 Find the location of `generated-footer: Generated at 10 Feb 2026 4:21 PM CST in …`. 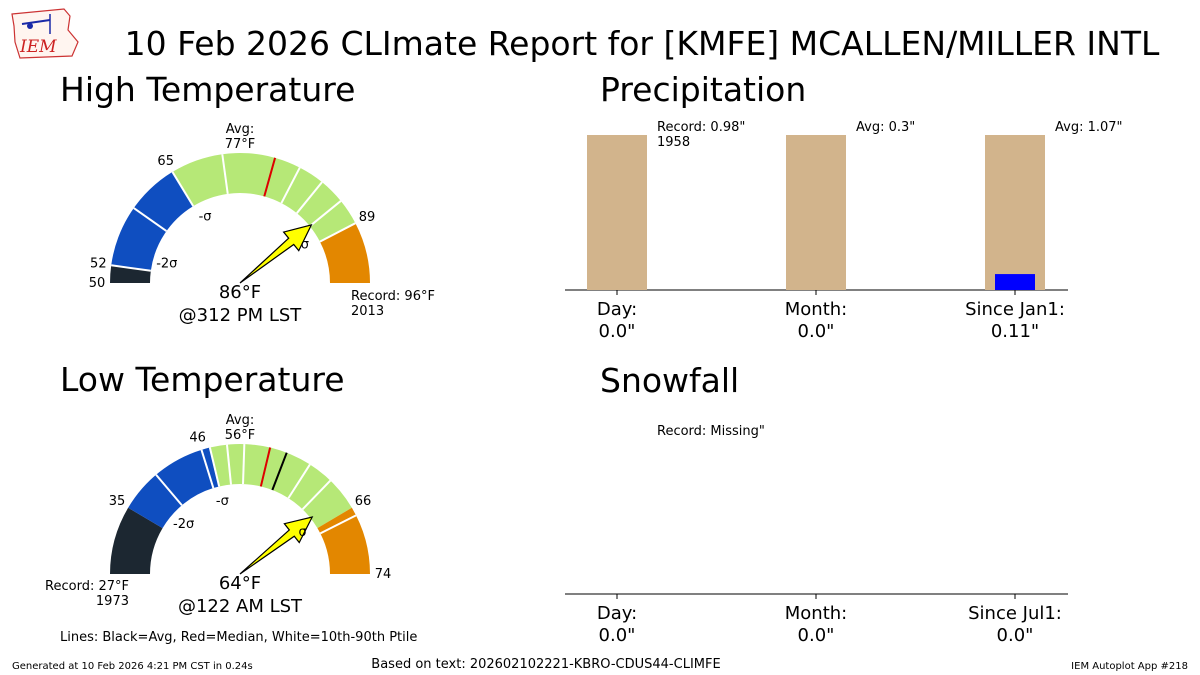

generated-footer: Generated at 10 Feb 2026 4:21 PM CST in … is located at coordinates (132, 666).